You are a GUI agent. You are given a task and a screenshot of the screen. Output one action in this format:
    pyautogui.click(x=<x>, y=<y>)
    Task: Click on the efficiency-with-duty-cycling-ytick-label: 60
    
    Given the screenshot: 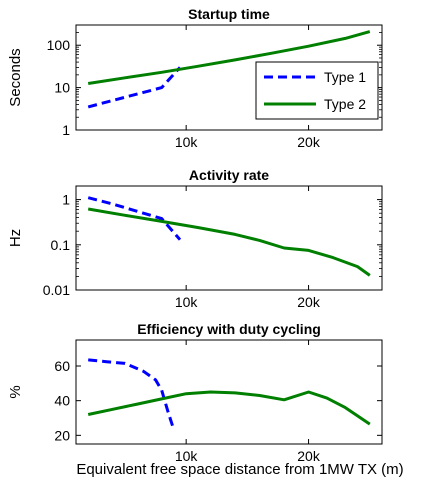 What is the action you would take?
    pyautogui.click(x=62, y=366)
    